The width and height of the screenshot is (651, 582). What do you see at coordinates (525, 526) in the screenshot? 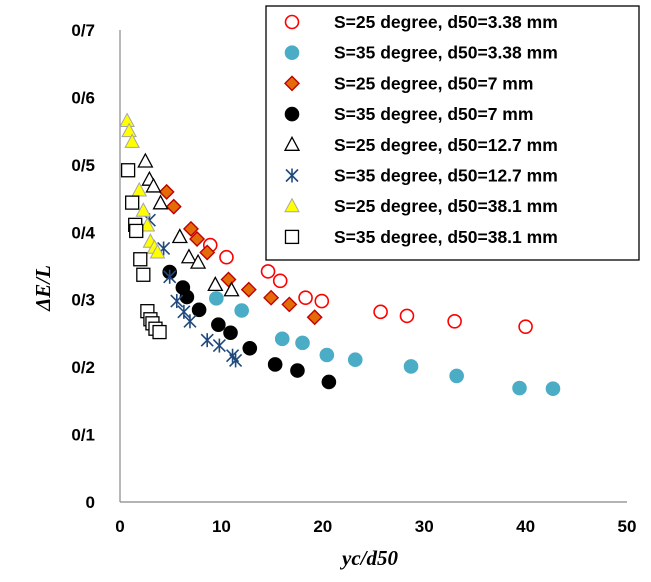
I see `x-tick-label: 40` at bounding box center [525, 526].